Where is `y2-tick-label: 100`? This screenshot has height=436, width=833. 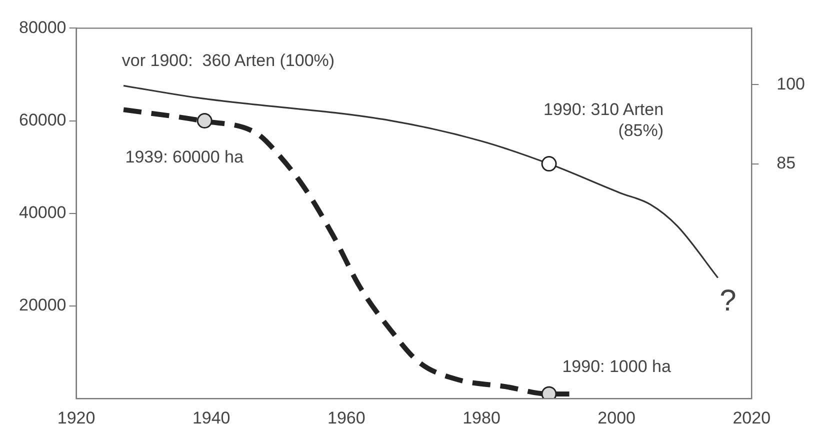 y2-tick-label: 100 is located at coordinates (791, 84).